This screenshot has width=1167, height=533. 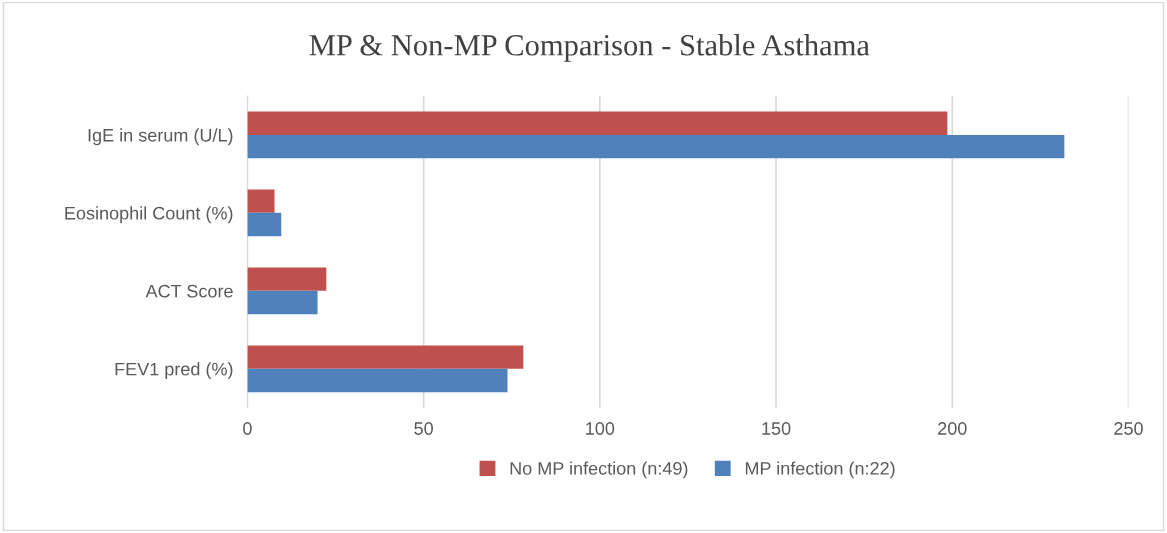 I want to click on x-tick-label: 250, so click(x=1128, y=428).